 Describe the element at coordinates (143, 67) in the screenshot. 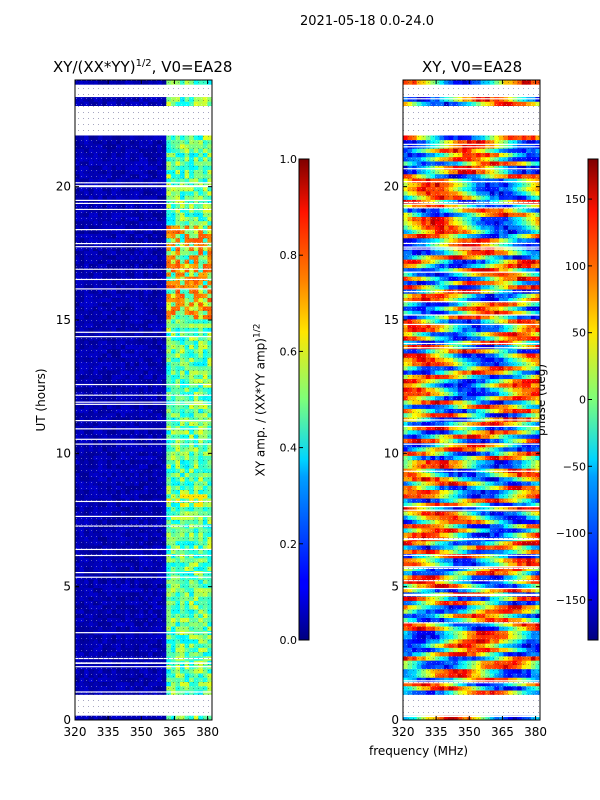

I see `left-panel-title: XY/(XX*YY)1/2, V0=EA28` at that location.